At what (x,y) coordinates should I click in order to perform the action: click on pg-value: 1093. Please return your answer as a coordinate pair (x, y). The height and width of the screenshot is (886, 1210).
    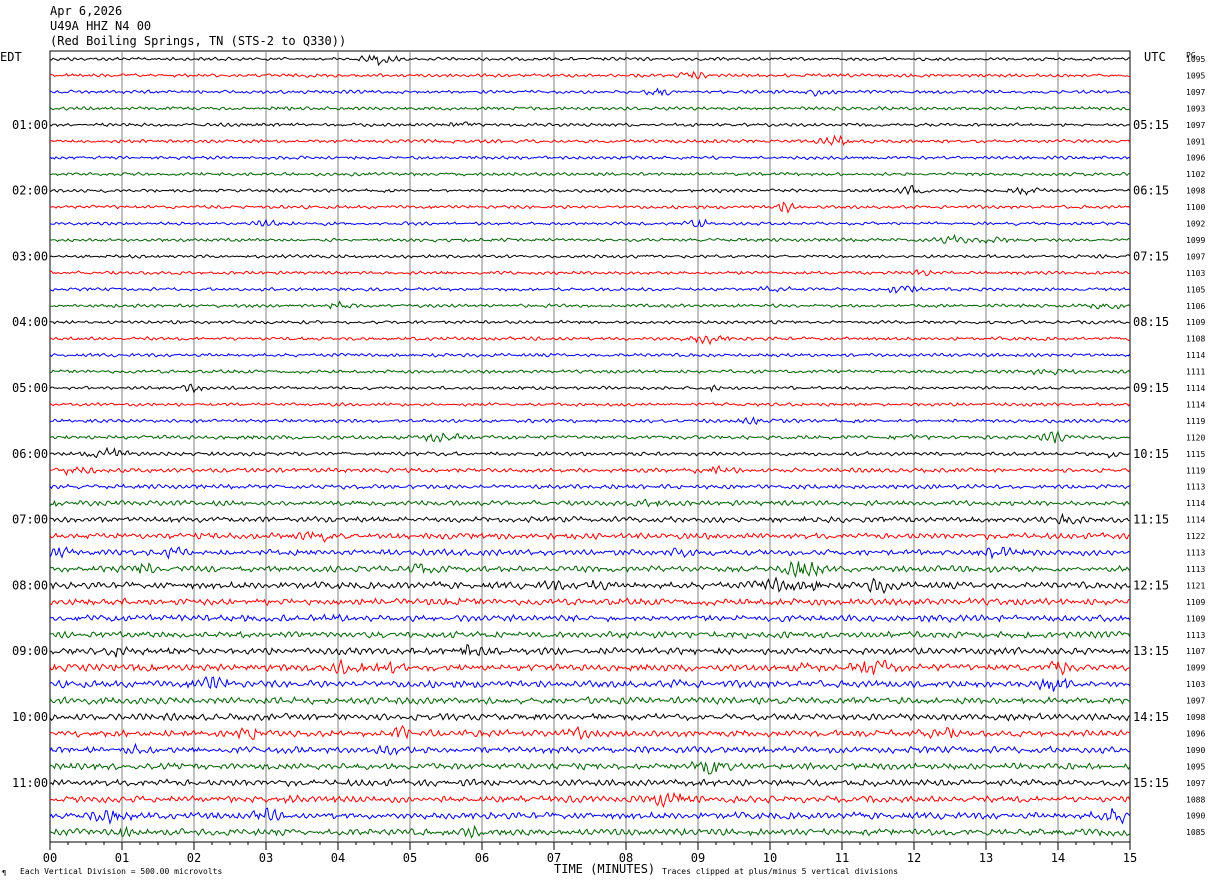
    Looking at the image, I should click on (1195, 108).